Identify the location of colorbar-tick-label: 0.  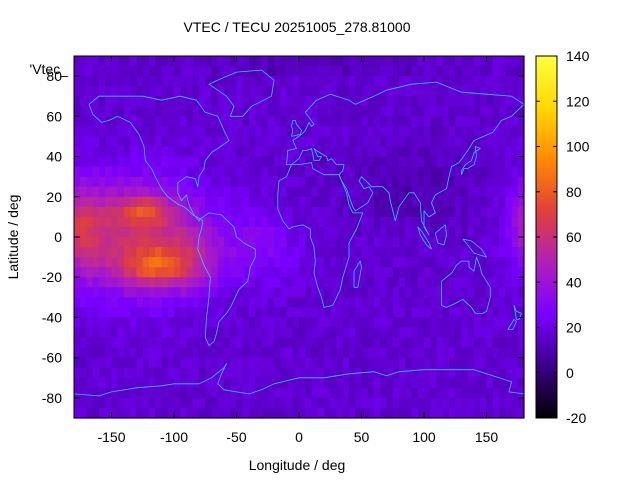
(570, 373).